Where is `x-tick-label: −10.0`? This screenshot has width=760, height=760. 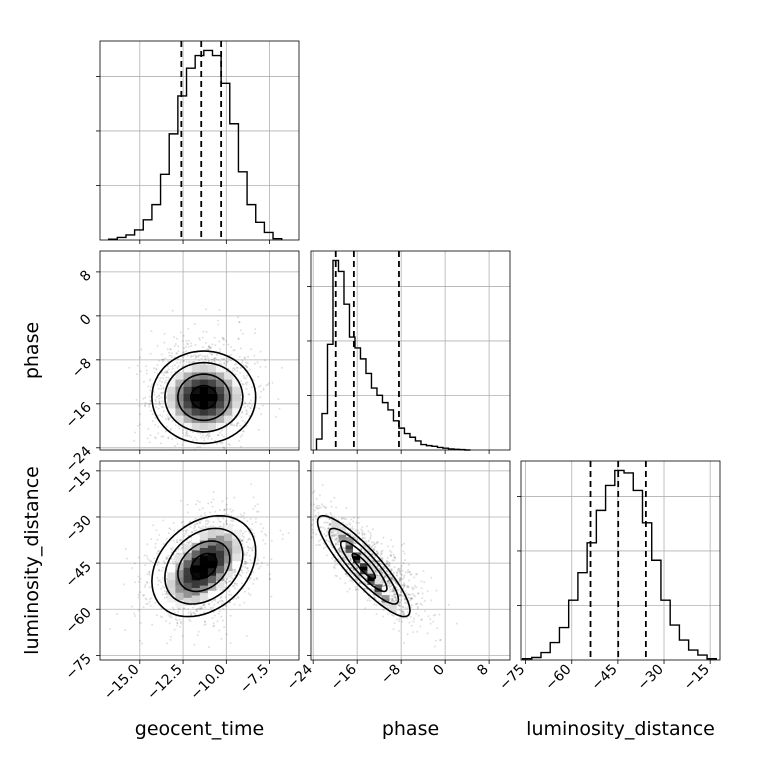 x-tick-label: −10.0 is located at coordinates (208, 683).